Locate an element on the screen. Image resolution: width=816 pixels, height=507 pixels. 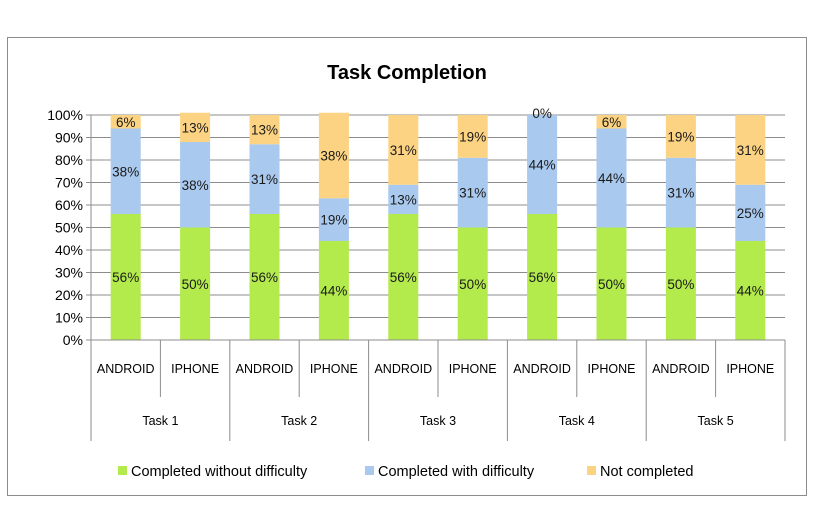
legend-label: Not completed is located at coordinates (647, 472).